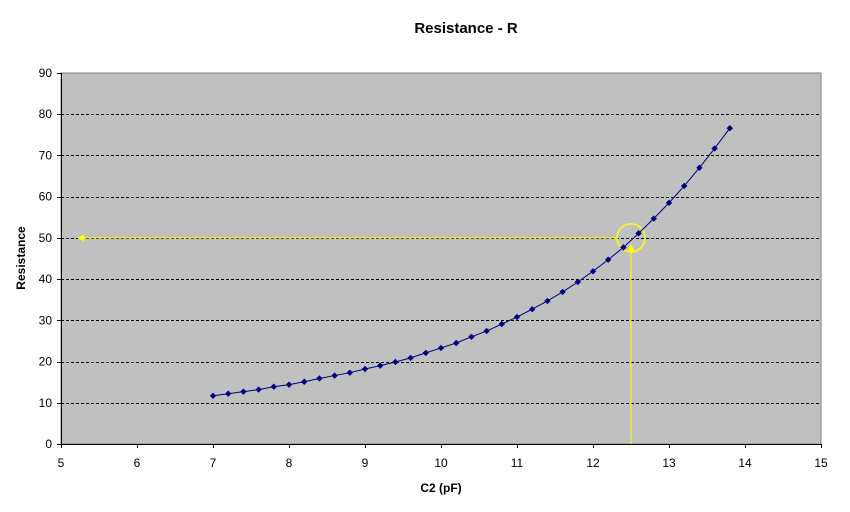  Describe the element at coordinates (593, 463) in the screenshot. I see `x-tick-label: 12` at that location.